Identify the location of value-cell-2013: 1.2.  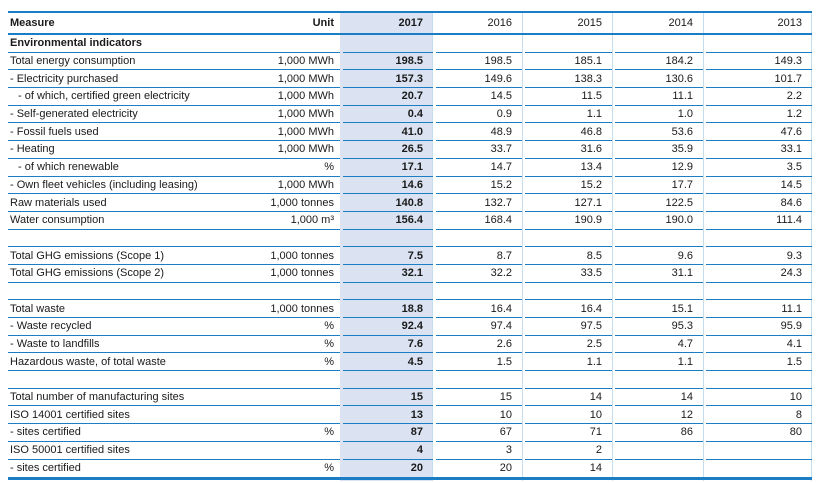
(759, 115).